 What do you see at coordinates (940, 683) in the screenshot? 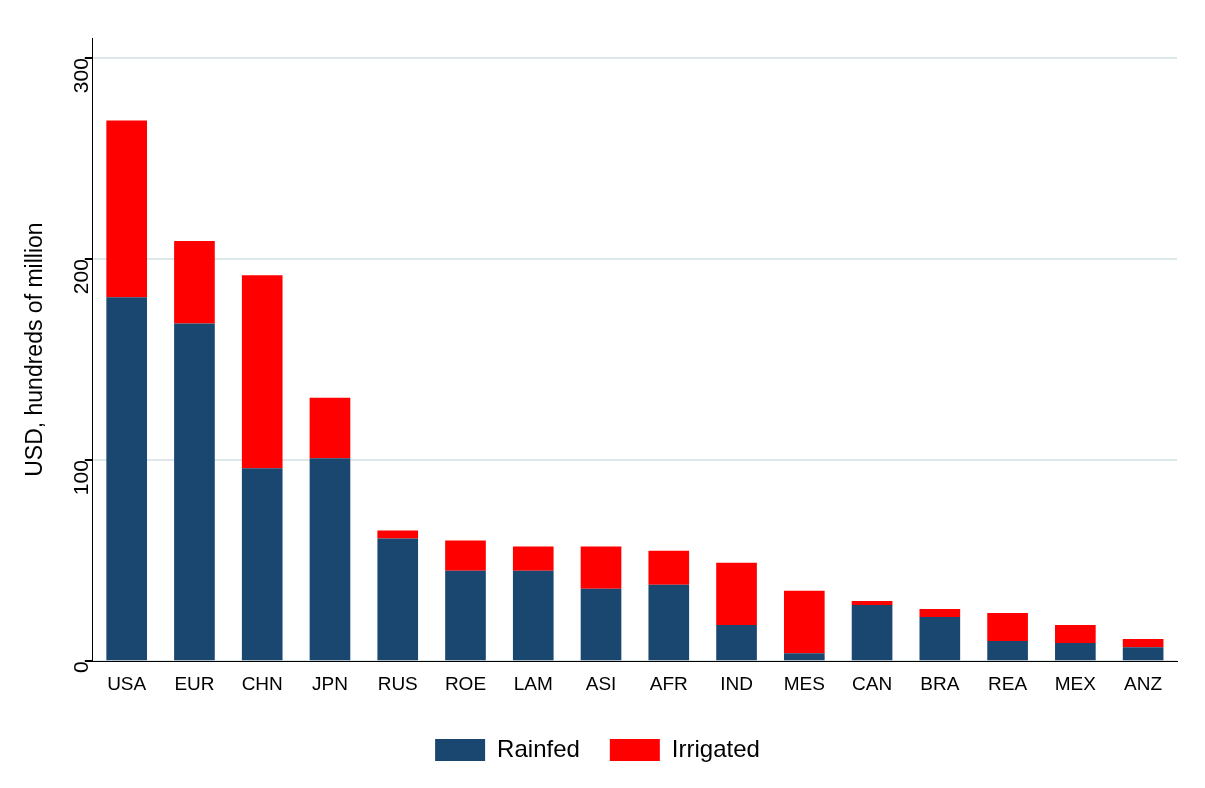
I see `x-tick-label: BRA` at bounding box center [940, 683].